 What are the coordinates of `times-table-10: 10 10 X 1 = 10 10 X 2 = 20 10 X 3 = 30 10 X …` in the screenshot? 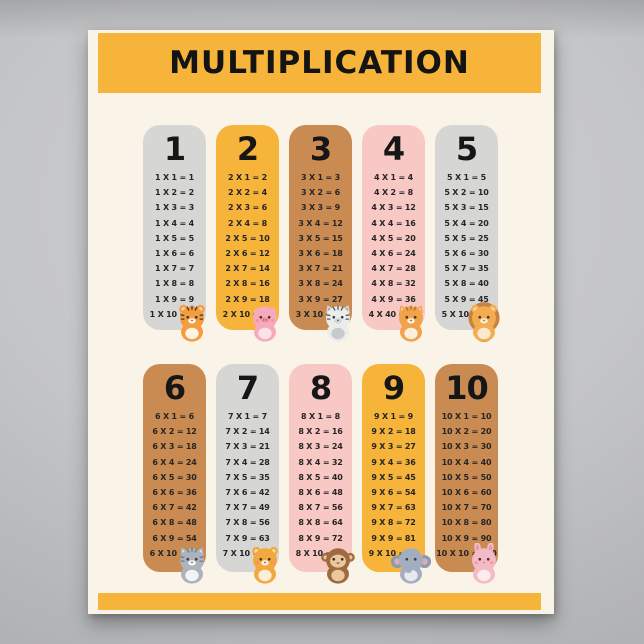 It's located at (466, 474).